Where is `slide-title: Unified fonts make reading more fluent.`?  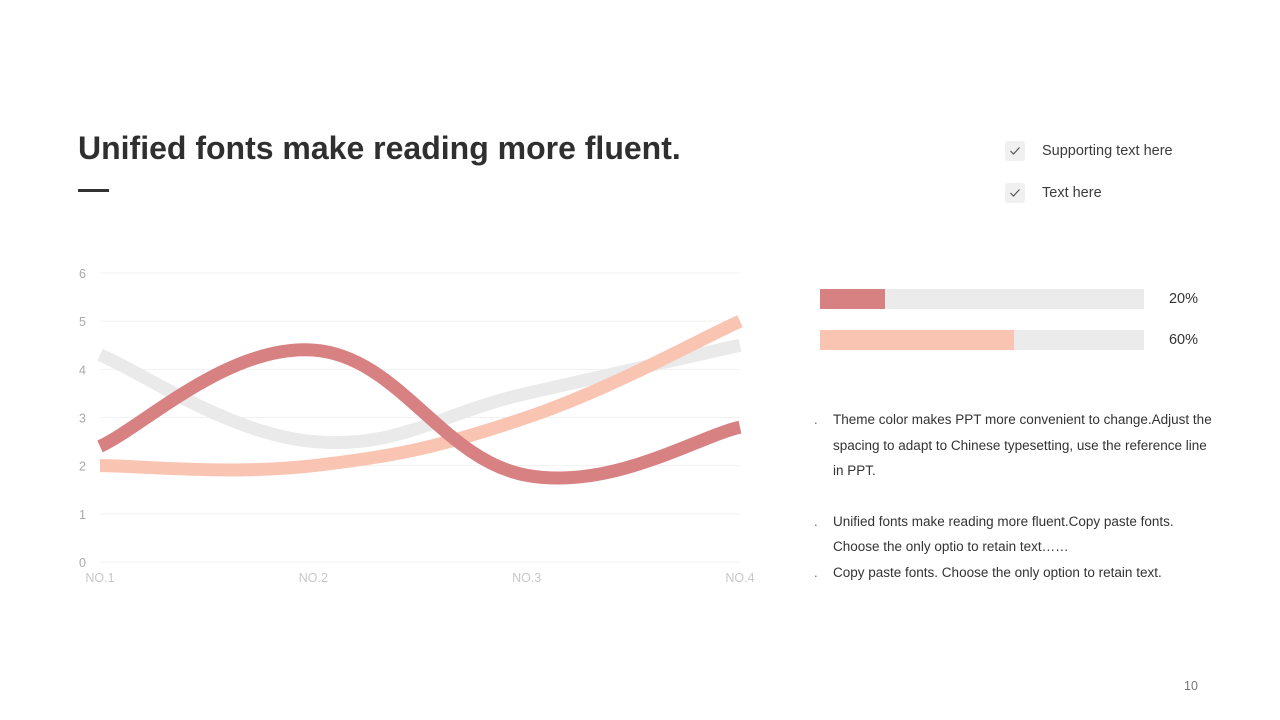
slide-title: Unified fonts make reading more fluent. is located at coordinates (379, 148).